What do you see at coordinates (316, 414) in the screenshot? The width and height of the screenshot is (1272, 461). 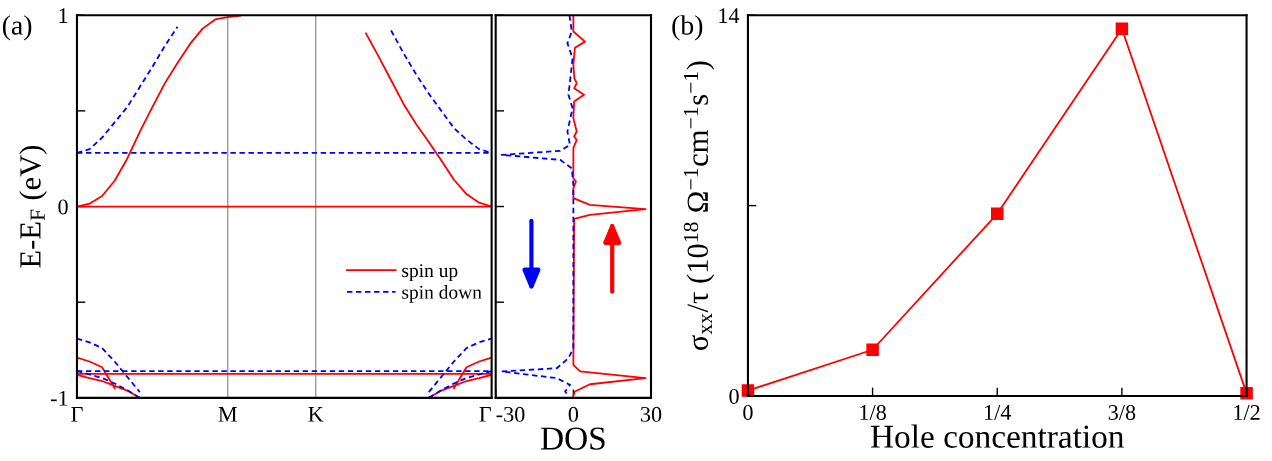 I see `x-tick-label: K` at bounding box center [316, 414].